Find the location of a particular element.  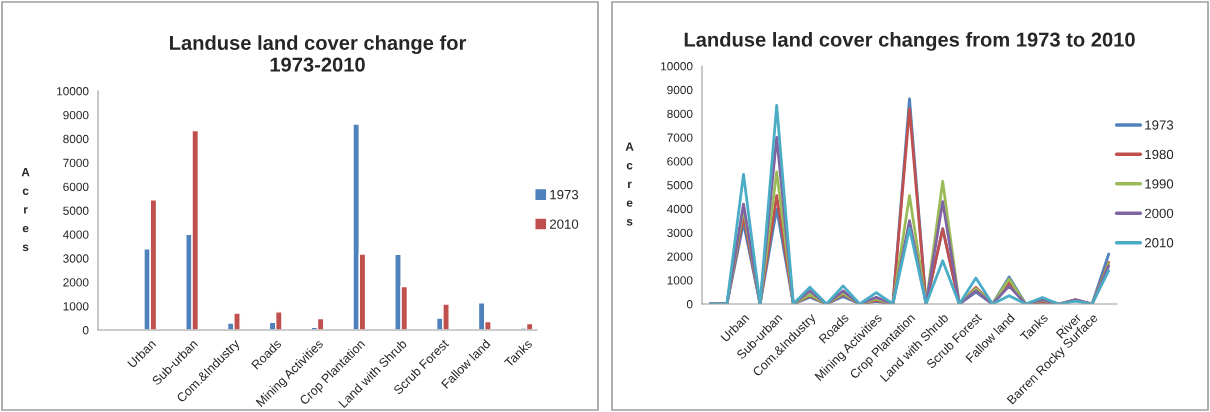

legend-label: 1980 is located at coordinates (1159, 154).